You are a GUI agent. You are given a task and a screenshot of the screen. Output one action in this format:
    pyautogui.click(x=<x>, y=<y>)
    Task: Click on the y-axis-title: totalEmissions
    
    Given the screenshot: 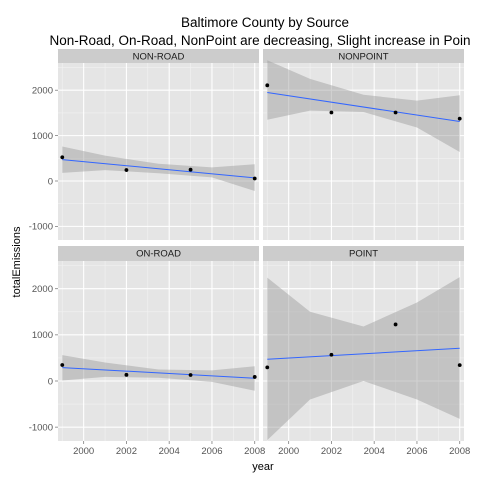 What is the action you would take?
    pyautogui.click(x=17, y=261)
    